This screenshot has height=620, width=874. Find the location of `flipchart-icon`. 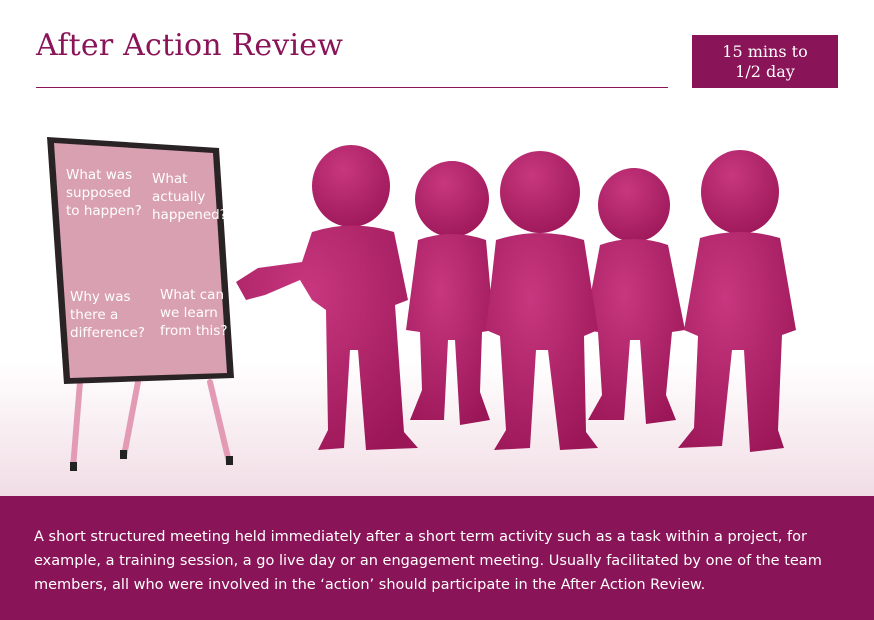

flipchart-icon is located at coordinates (140, 304).